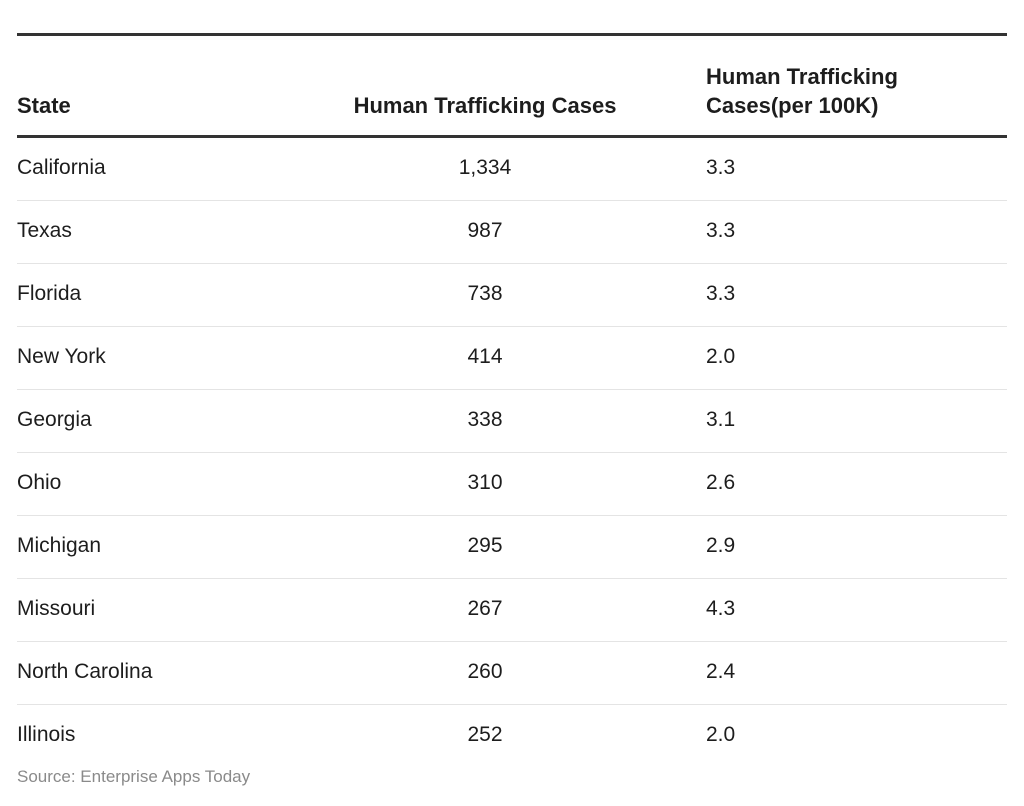 The height and width of the screenshot is (806, 1024). What do you see at coordinates (512, 484) in the screenshot?
I see `table-row: Ohio 310 2.6` at bounding box center [512, 484].